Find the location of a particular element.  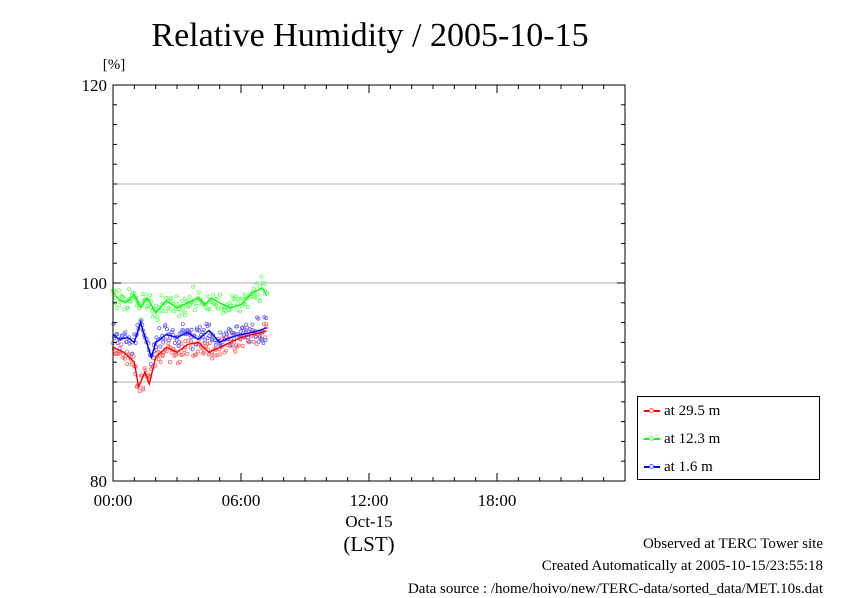

legend-item-29-5m: at 29.5 m is located at coordinates (682, 411).